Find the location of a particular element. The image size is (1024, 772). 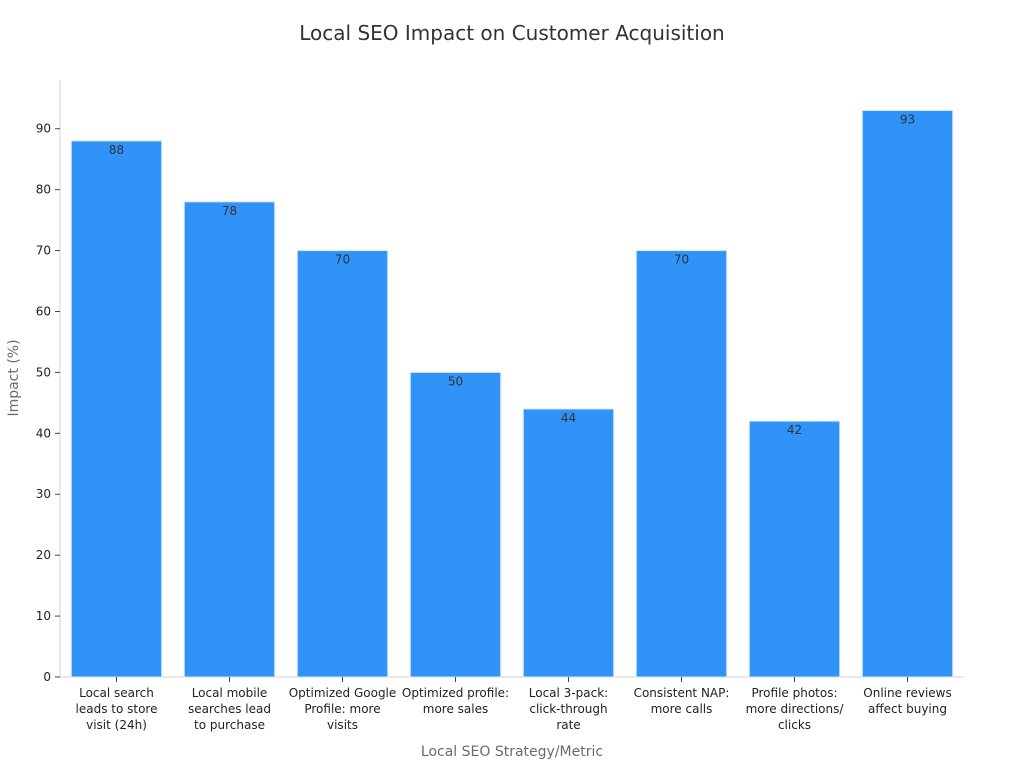

data-label: 44 is located at coordinates (568, 418).